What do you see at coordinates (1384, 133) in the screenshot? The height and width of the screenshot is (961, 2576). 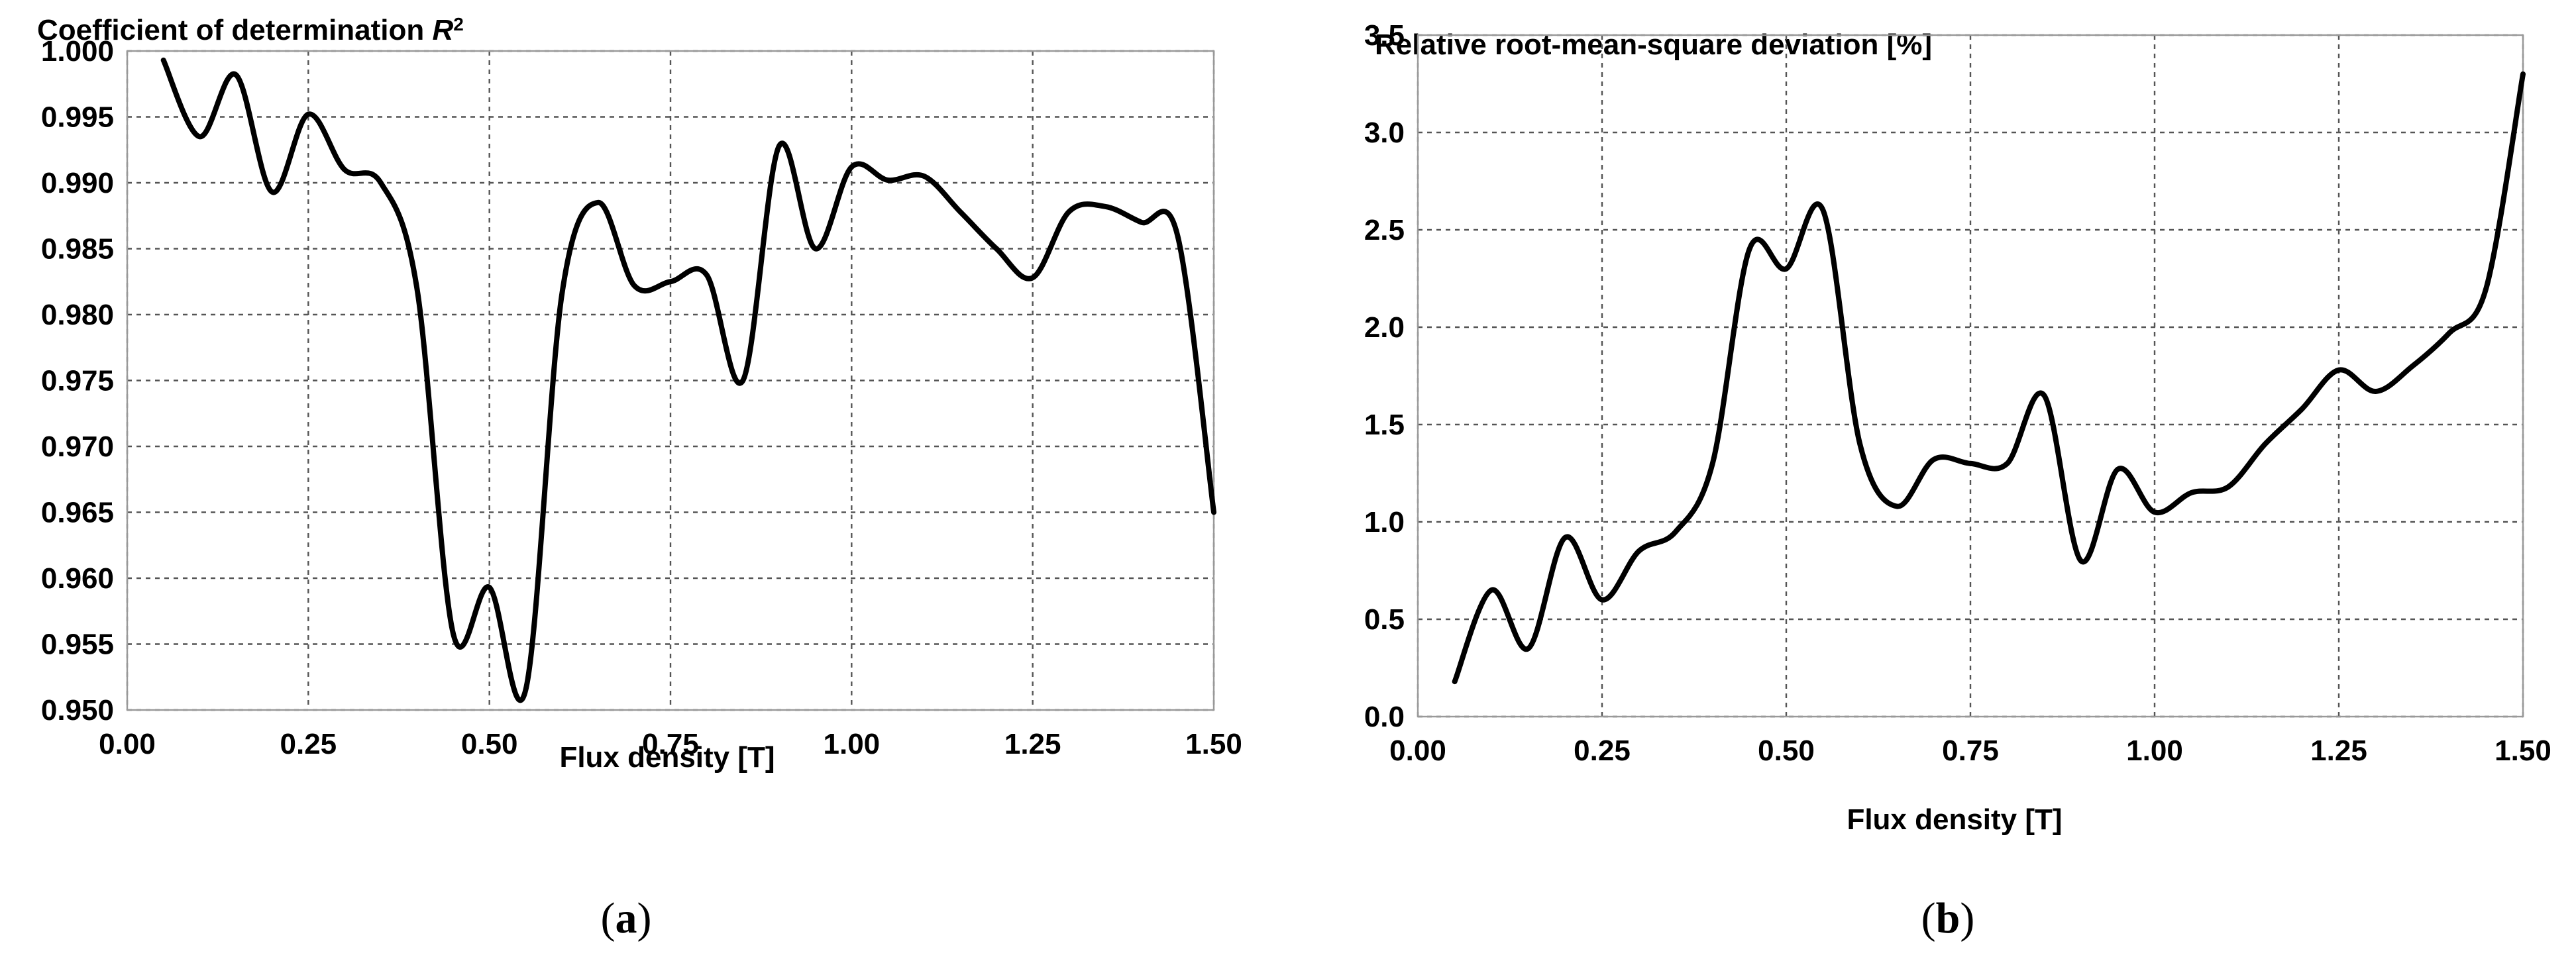 I see `y-tick-label: 3.0` at bounding box center [1384, 133].